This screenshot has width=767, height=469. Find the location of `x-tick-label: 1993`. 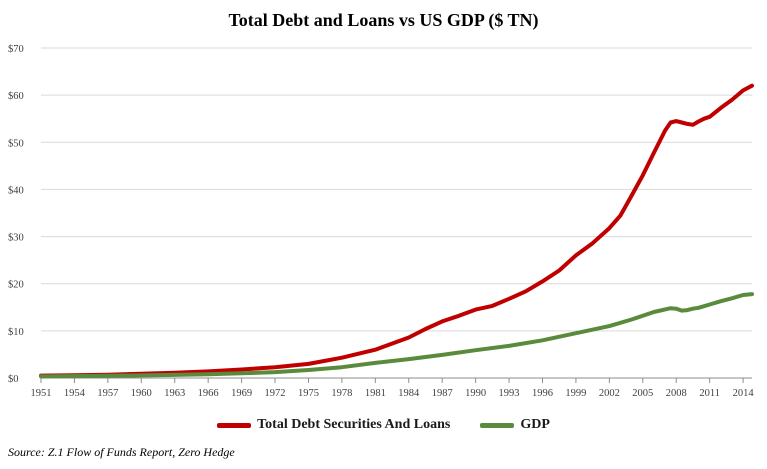

x-tick-label: 1993 is located at coordinates (509, 393).